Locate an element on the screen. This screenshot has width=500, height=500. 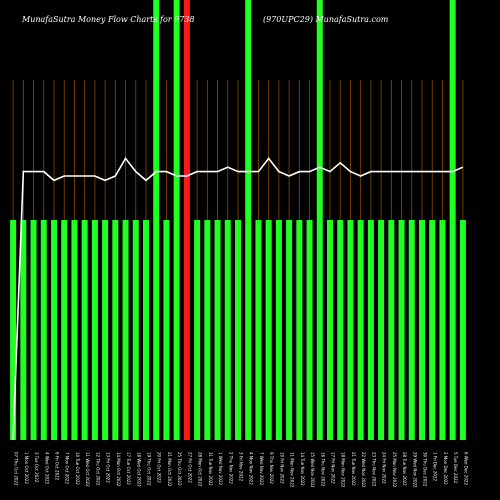
x-tick-label: 16 Thu Nov 2022 is located at coordinates (322, 469).